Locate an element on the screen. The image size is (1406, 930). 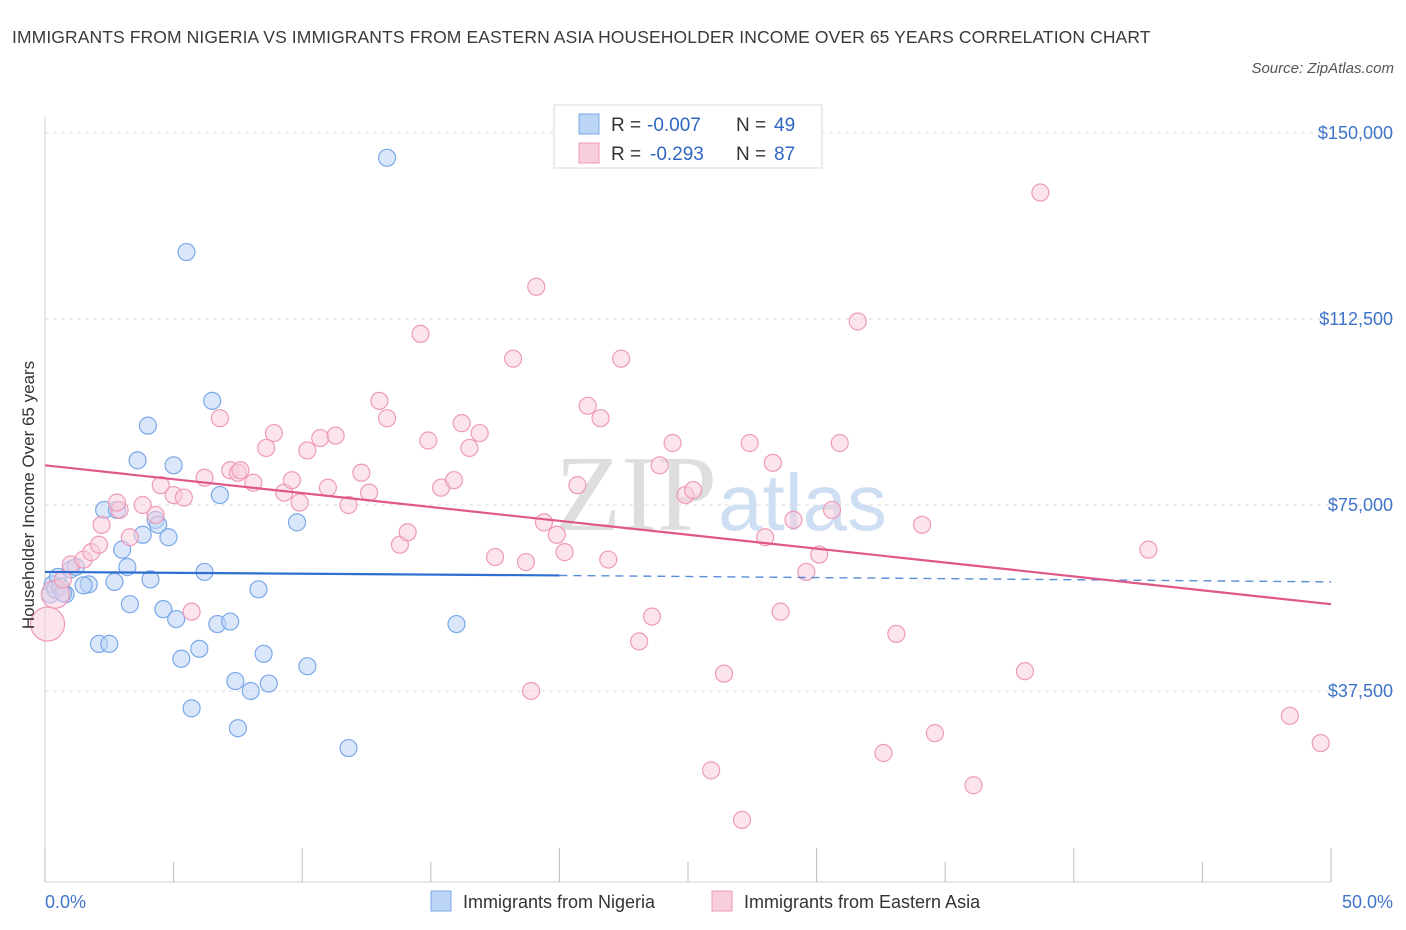
chart-source: Source: ZipAtlas.com is located at coordinates (1322, 68).